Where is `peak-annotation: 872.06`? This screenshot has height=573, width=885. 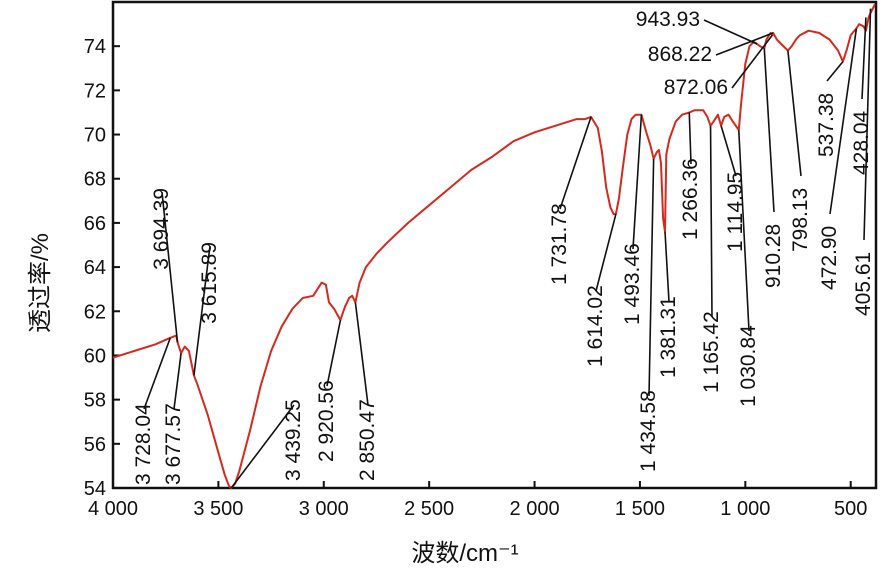 peak-annotation: 872.06 is located at coordinates (718, 66).